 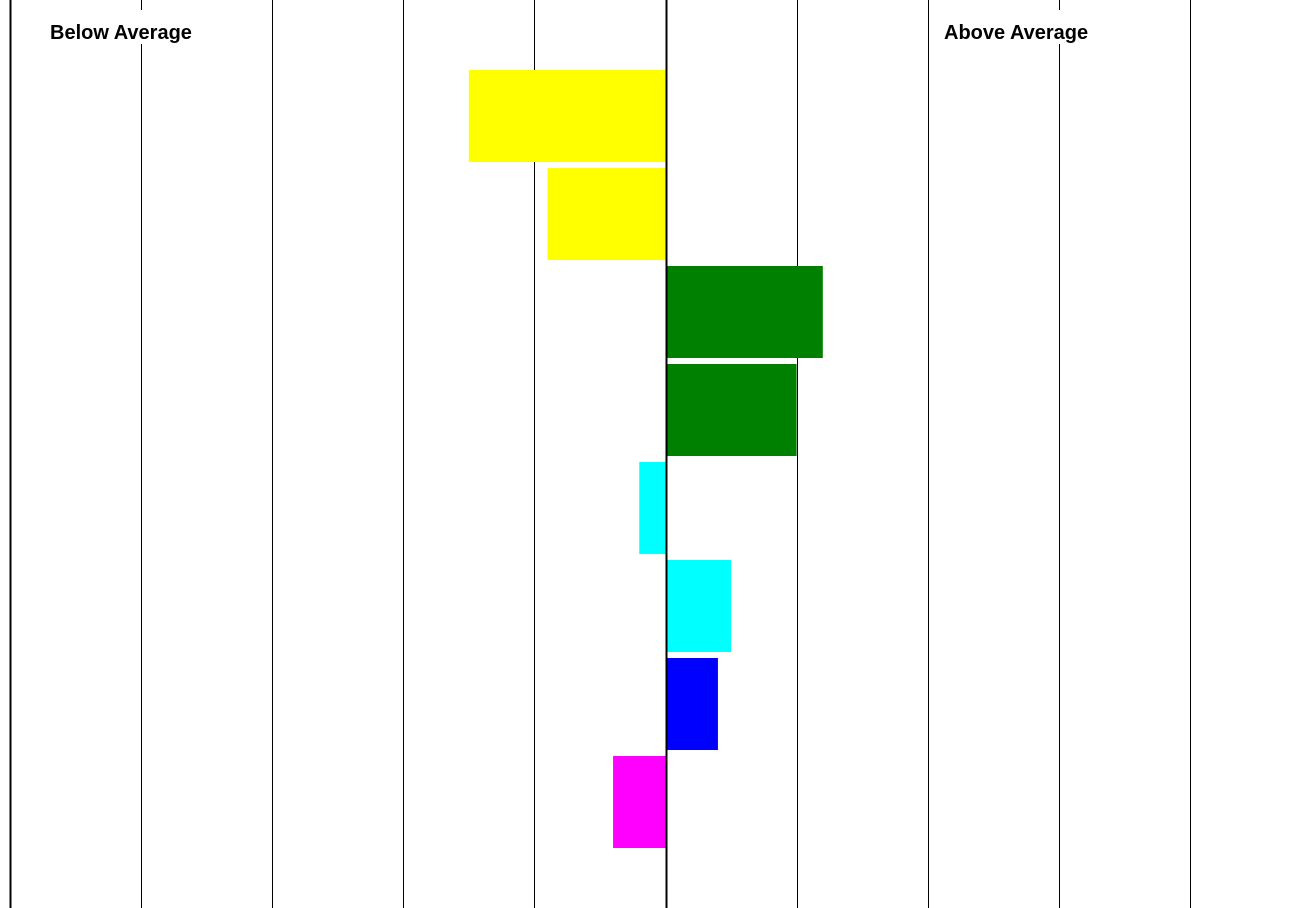 What do you see at coordinates (1016, 33) in the screenshot?
I see `above-average-label: Above Average` at bounding box center [1016, 33].